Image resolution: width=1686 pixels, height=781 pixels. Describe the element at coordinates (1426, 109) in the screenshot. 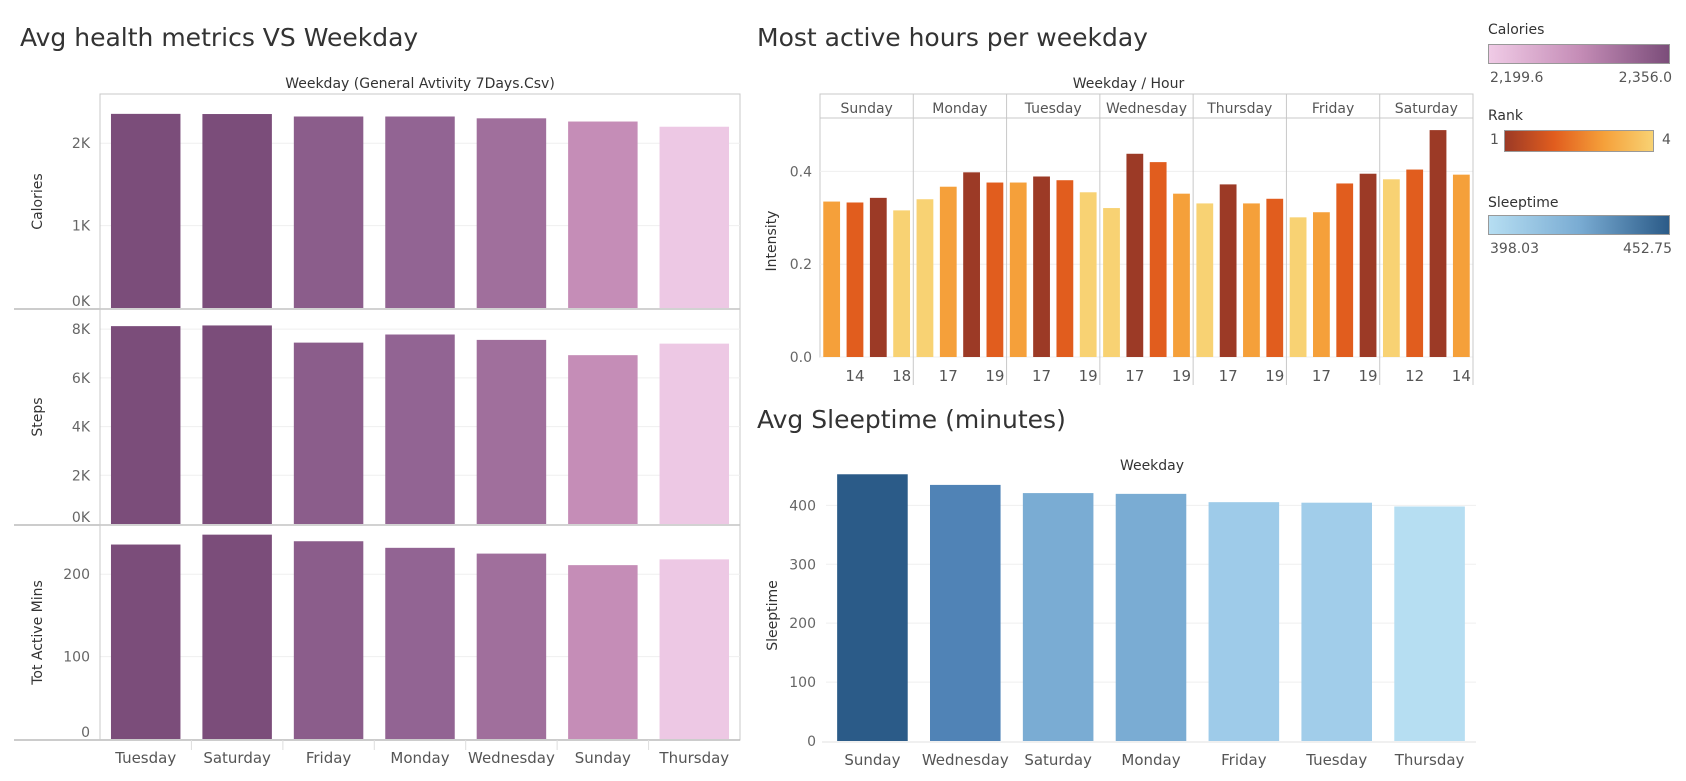

I see `weekday-header-label: Saturday` at that location.